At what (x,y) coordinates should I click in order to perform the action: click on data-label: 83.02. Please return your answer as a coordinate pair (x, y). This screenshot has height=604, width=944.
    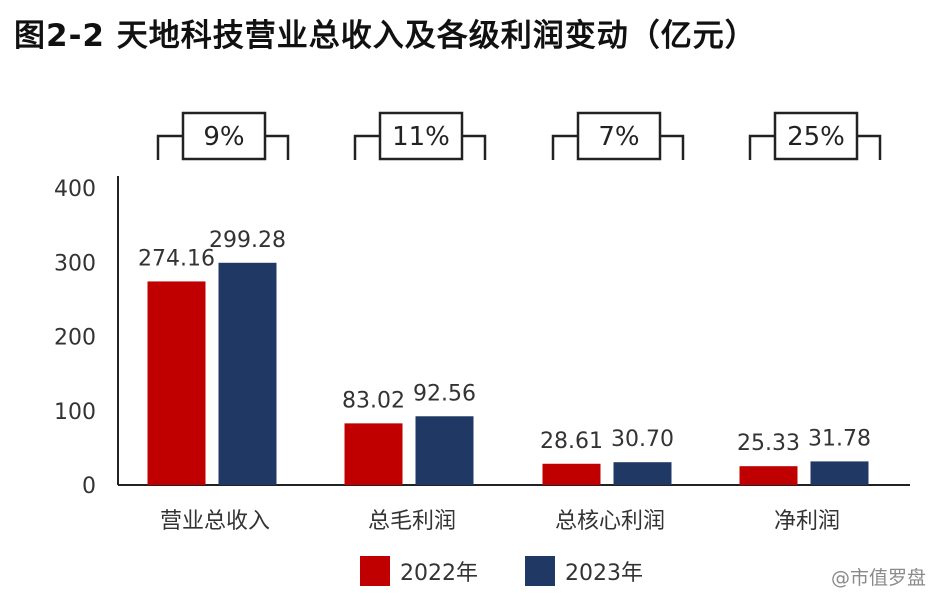
    Looking at the image, I should click on (373, 400).